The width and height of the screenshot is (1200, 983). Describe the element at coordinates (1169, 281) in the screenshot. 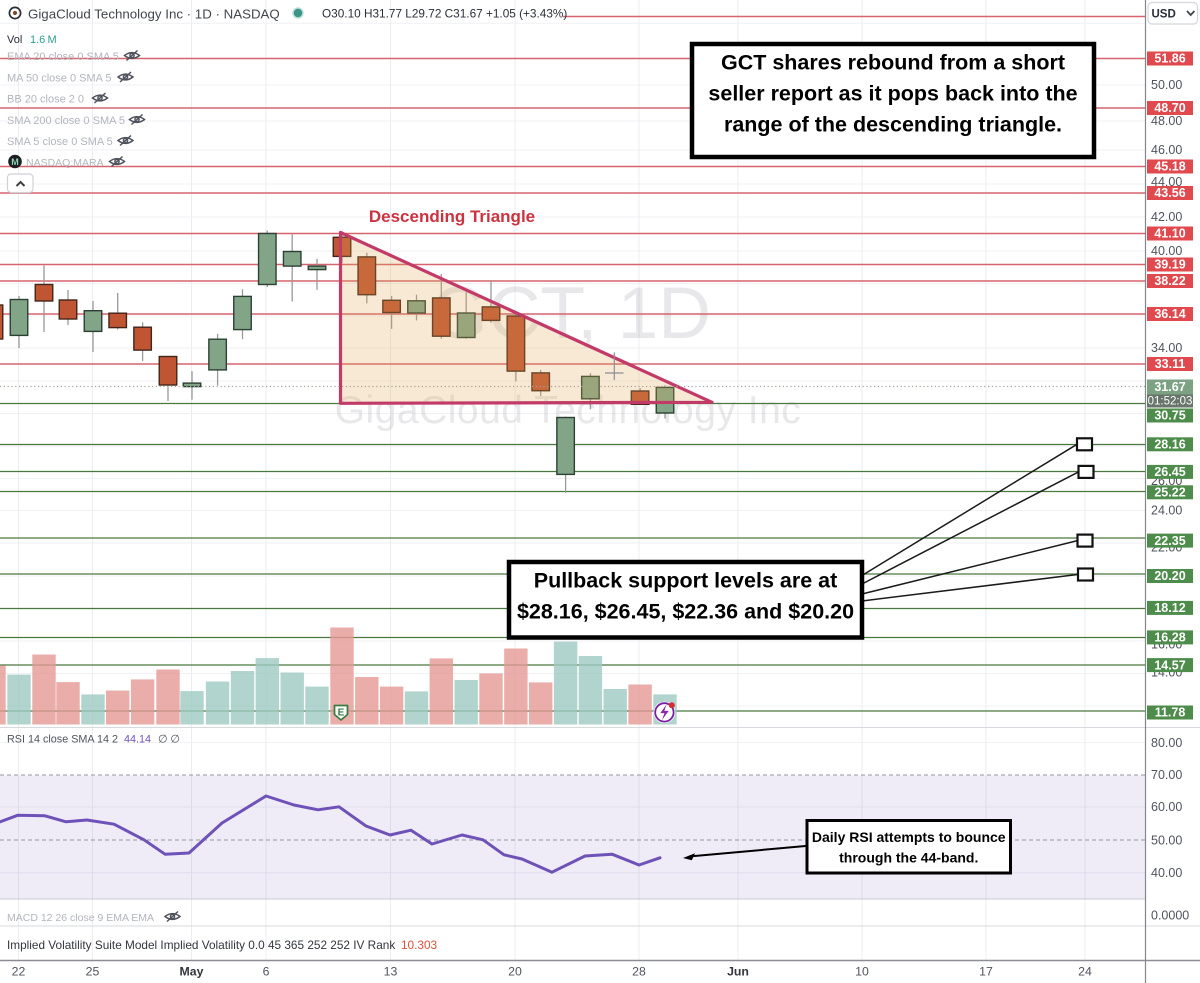

I see `svg-text: 38.22` at that location.